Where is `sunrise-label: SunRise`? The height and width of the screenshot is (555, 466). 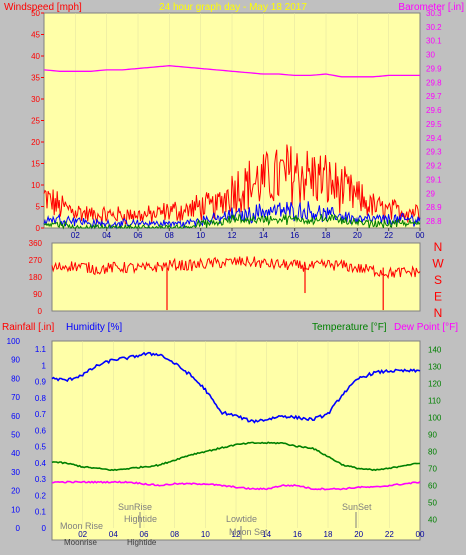 sunrise-label: SunRise is located at coordinates (135, 507).